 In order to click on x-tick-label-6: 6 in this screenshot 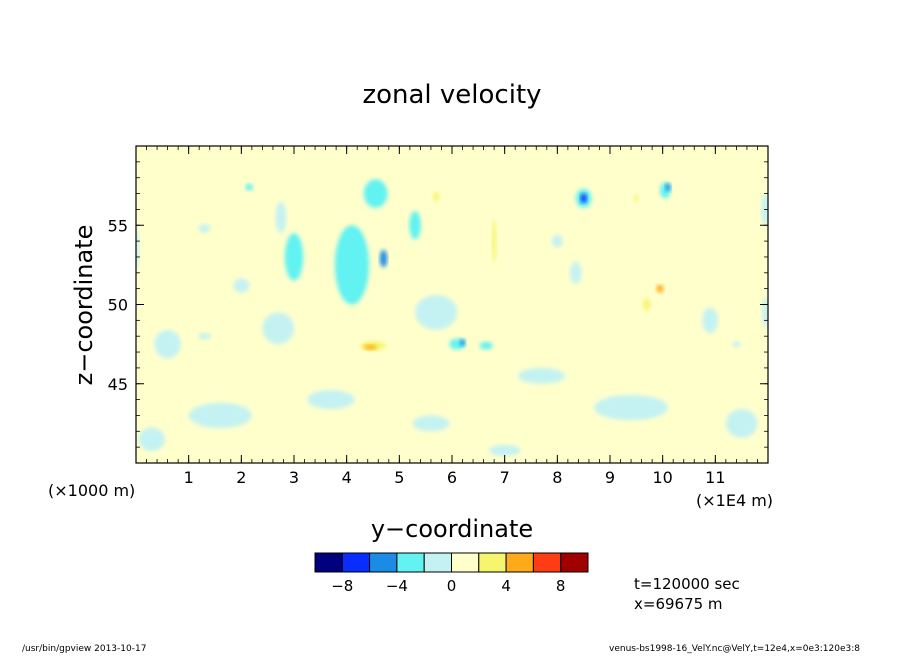, I will do `click(452, 477)`.